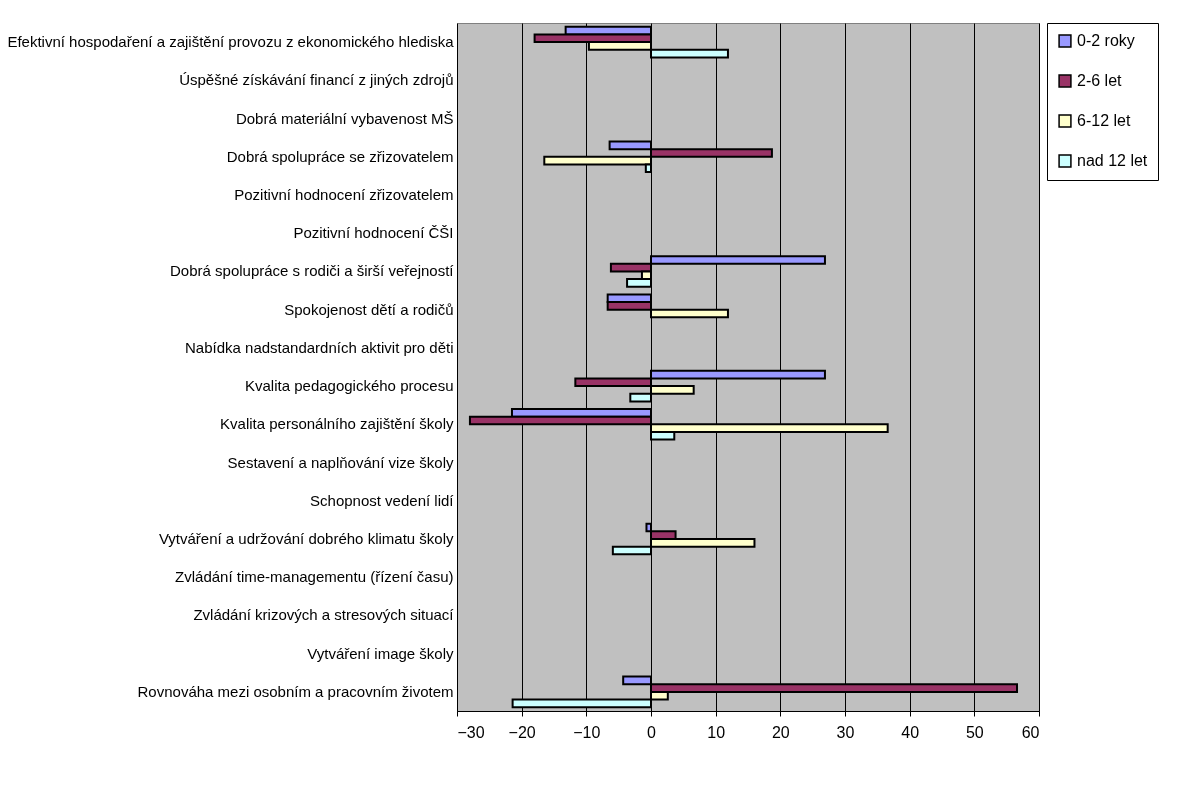  I want to click on x-tick-label: 30, so click(845, 732).